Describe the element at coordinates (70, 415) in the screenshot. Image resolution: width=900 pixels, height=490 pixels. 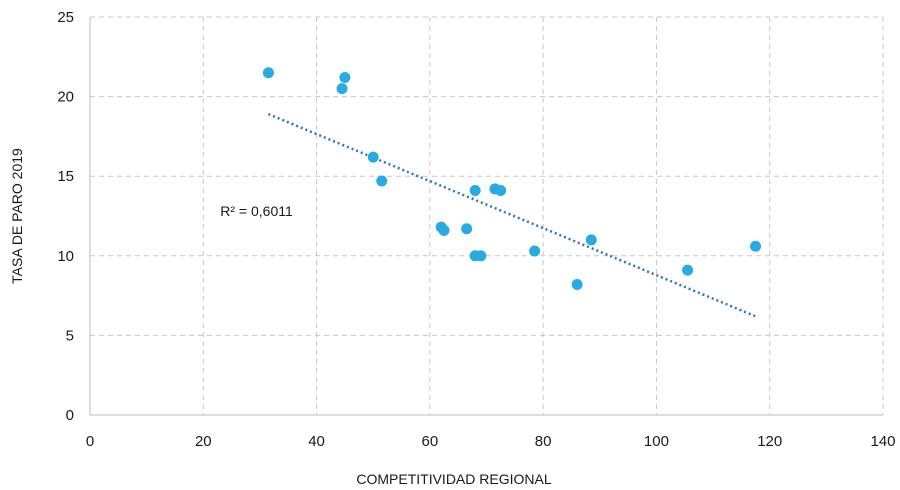
I see `y-tick-label: 0` at that location.